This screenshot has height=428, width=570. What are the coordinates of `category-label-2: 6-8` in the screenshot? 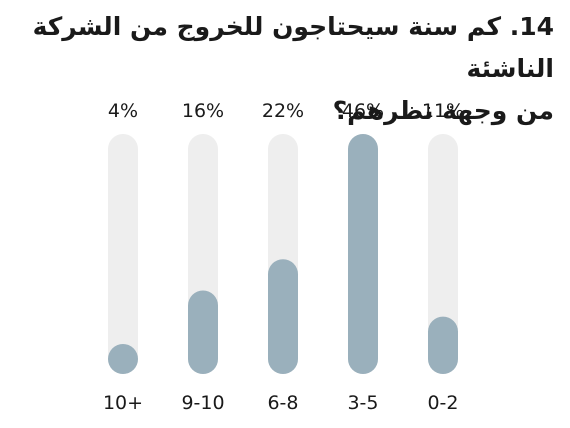 It's located at (282, 403).